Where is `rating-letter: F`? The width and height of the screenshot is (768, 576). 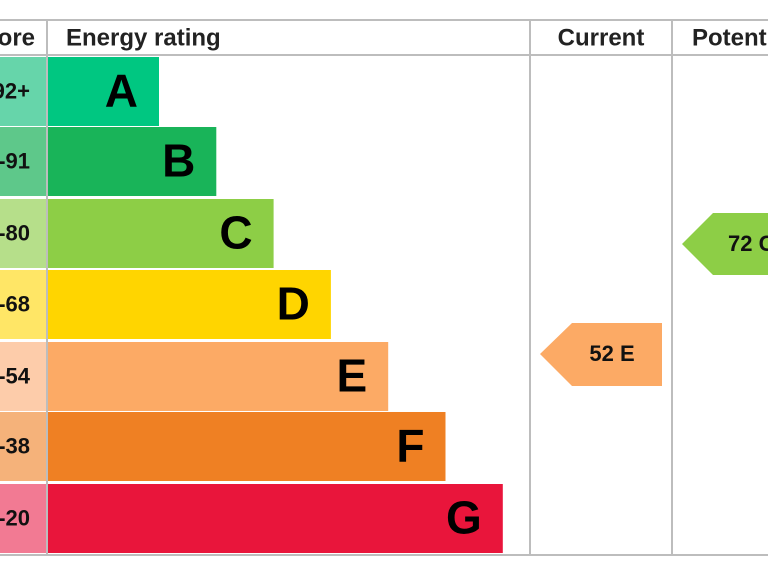
rating-letter: F is located at coordinates (410, 446).